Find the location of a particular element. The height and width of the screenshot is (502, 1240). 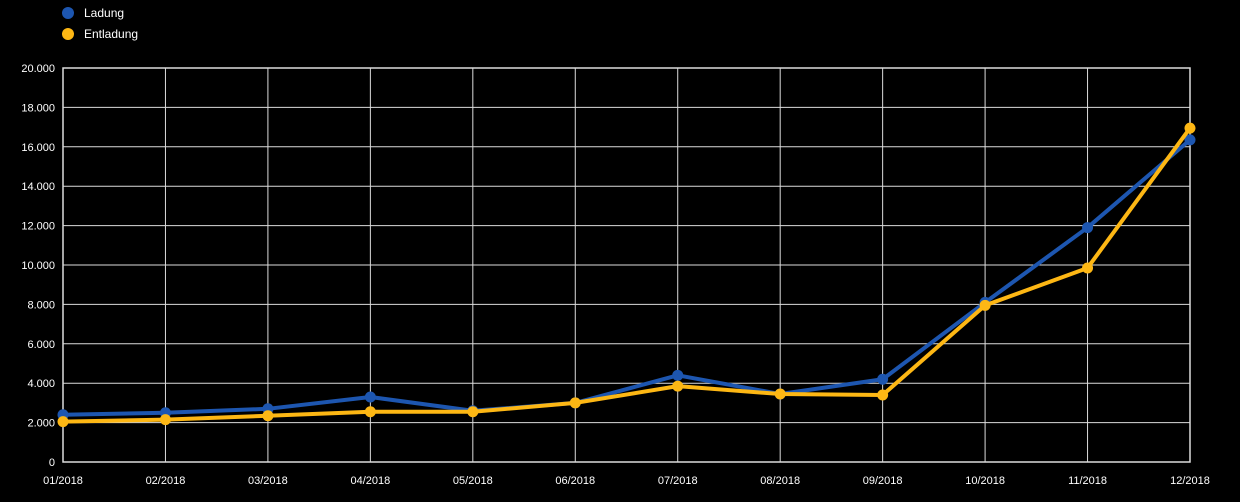

y-axis-tick-label: 16.000 is located at coordinates (38, 148).